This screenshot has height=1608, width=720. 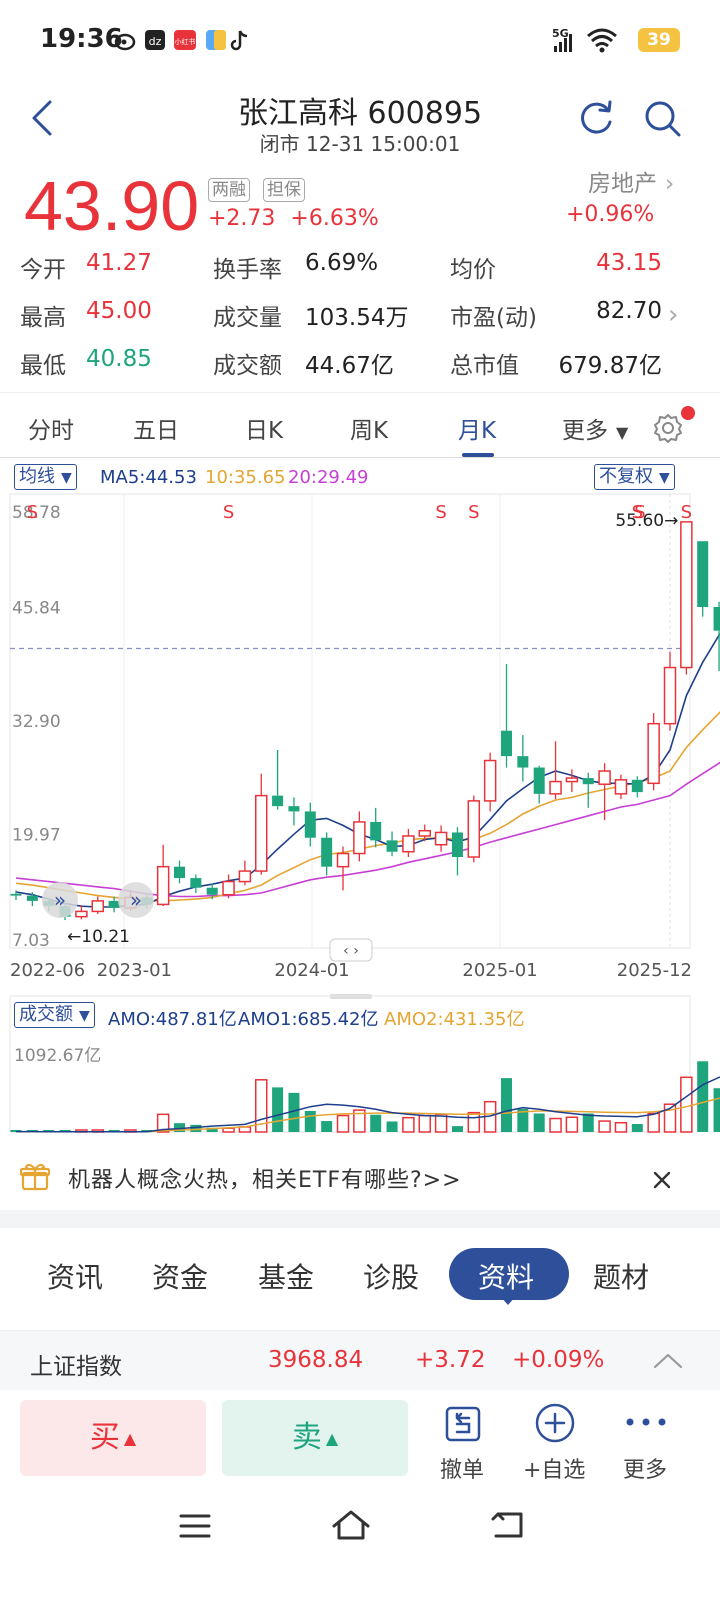 I want to click on chart-scroll-handle, so click(x=351, y=950).